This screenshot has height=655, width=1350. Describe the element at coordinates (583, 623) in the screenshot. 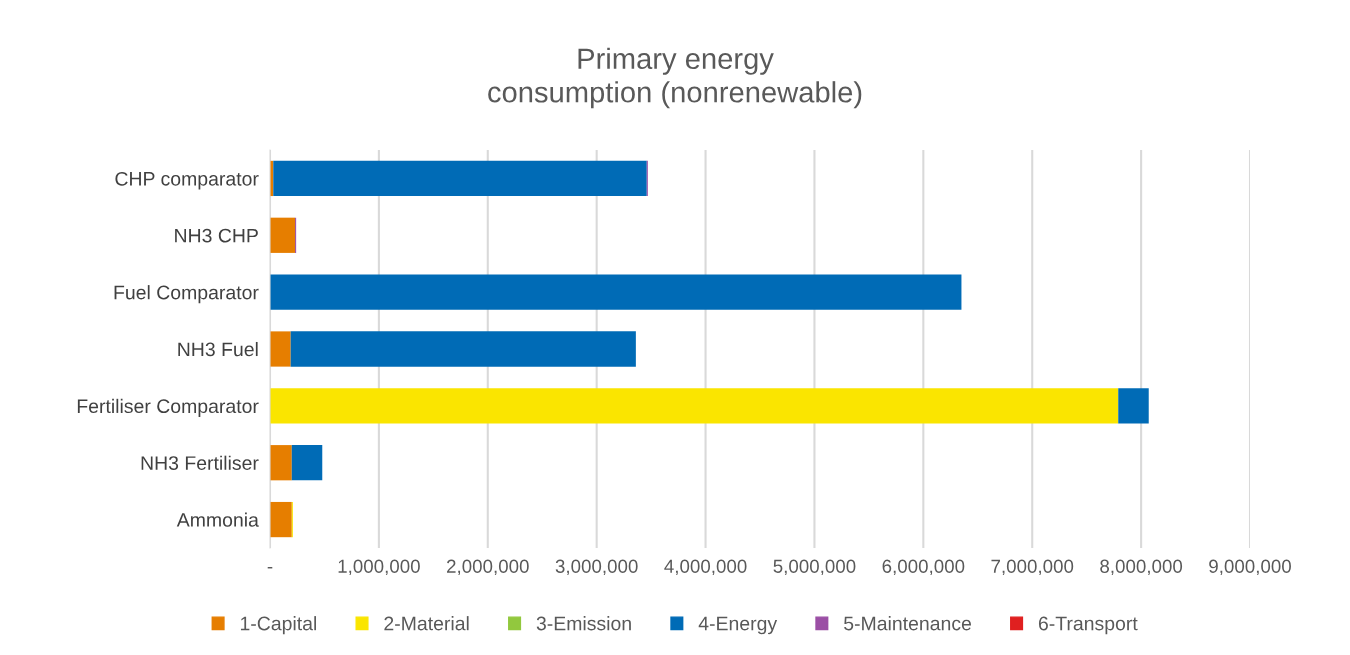

I see `legend-label: 3-Emission` at that location.